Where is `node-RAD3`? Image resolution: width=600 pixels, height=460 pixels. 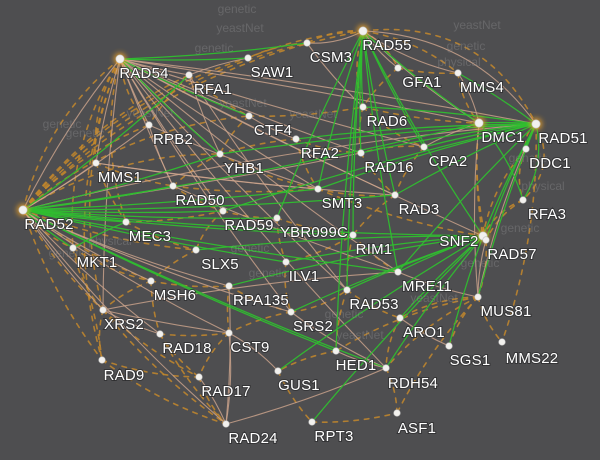
node-RAD3 is located at coordinates (395, 195).